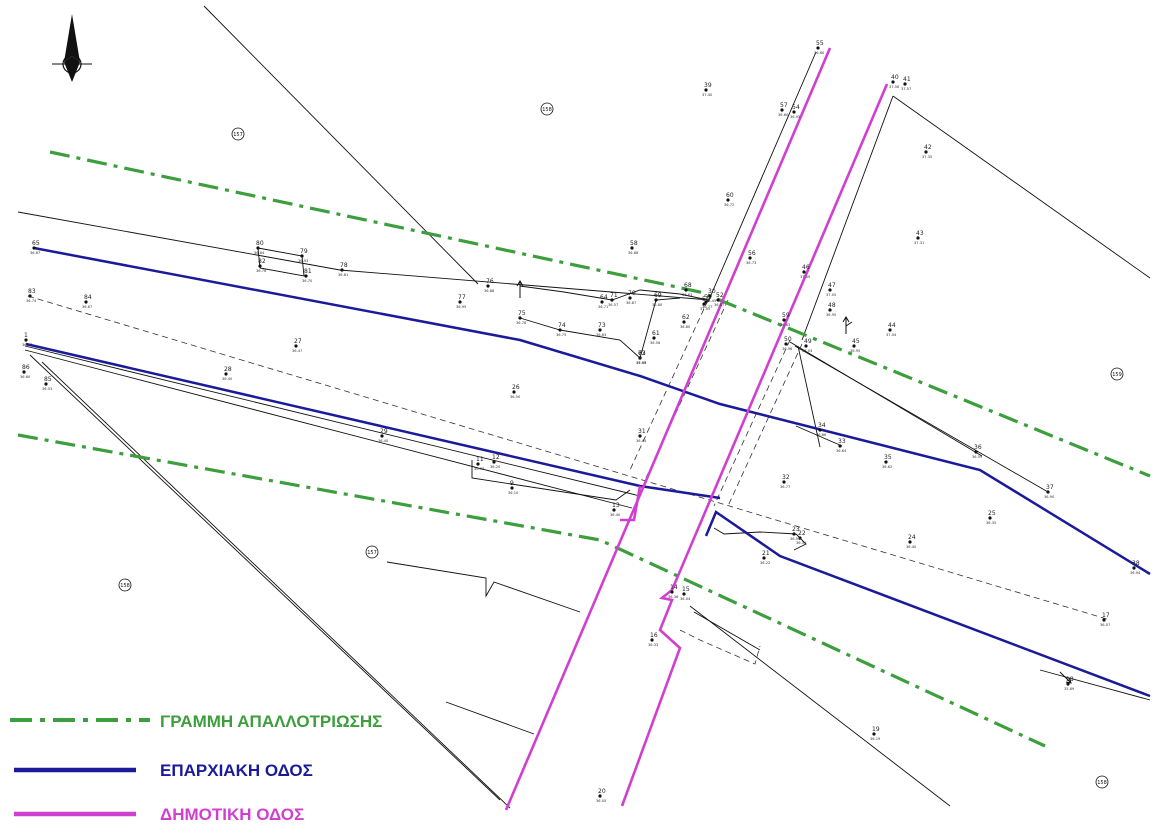 Image resolution: width=1153 pixels, height=829 pixels. Describe the element at coordinates (653, 639) in the screenshot. I see `survey-point: 16 36.33` at that location.